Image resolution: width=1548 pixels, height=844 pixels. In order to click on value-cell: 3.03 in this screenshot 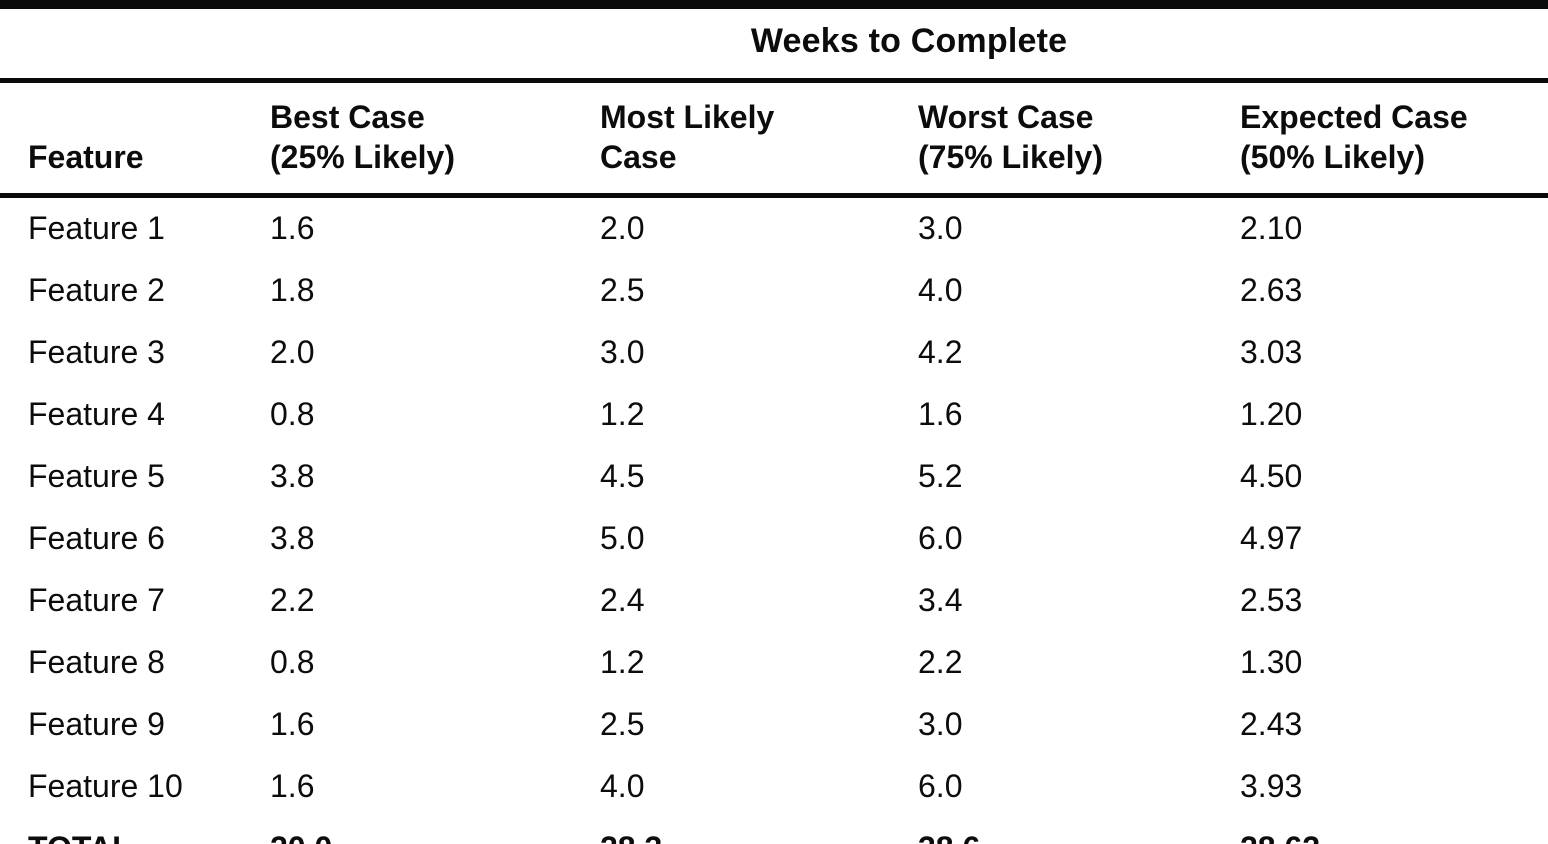, I will do `click(1271, 352)`.